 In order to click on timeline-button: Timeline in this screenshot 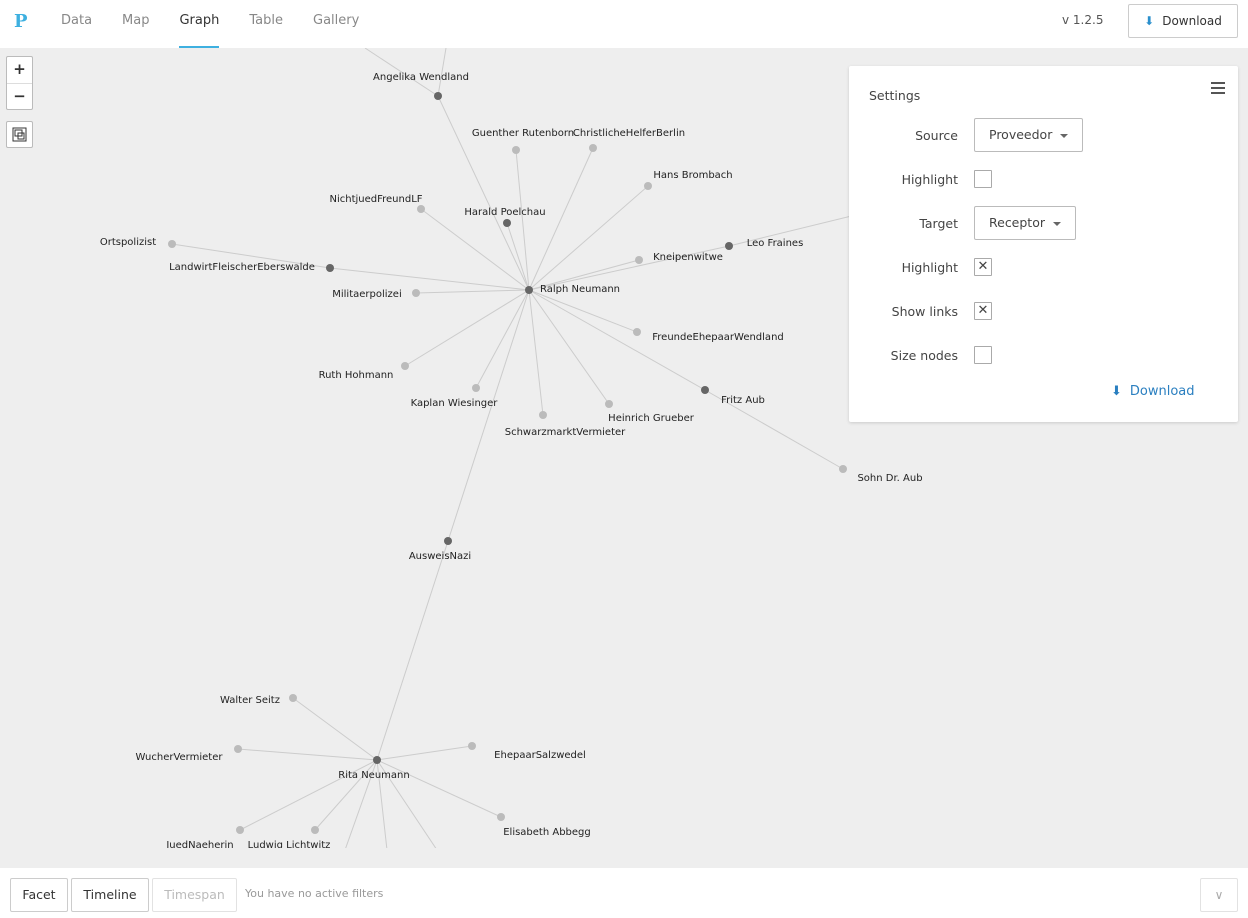, I will do `click(110, 895)`.